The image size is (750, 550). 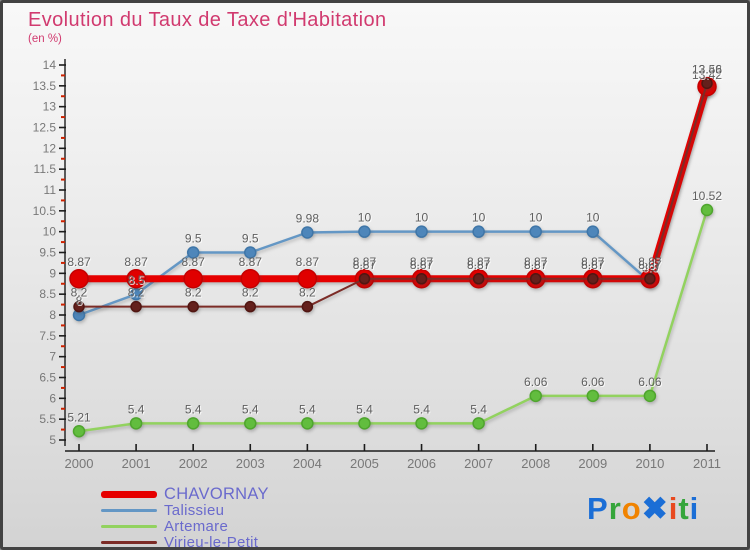 I want to click on x-tick-label: 2007, so click(x=478, y=463).